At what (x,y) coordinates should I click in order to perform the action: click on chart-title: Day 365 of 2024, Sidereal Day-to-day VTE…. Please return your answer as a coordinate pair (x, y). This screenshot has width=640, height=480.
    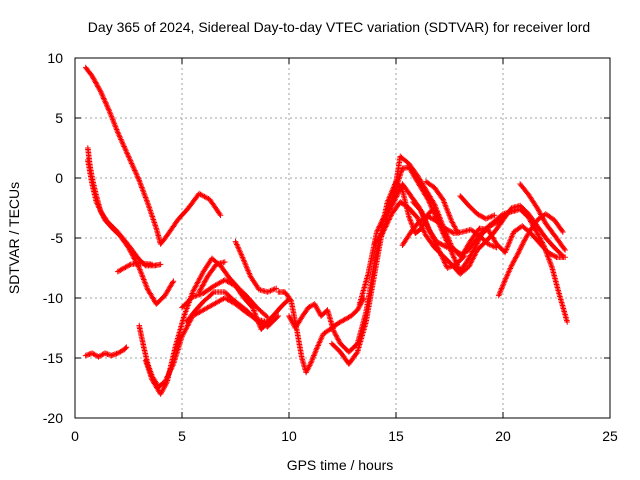
    Looking at the image, I should click on (339, 27).